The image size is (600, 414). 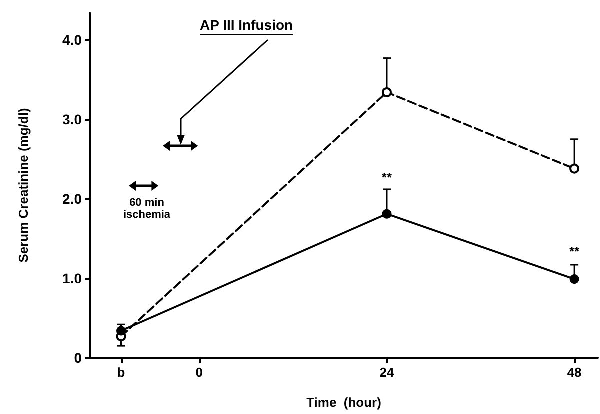 What do you see at coordinates (23, 185) in the screenshot?
I see `y-axis-title: Serum Creatinine (mg/dl)` at bounding box center [23, 185].